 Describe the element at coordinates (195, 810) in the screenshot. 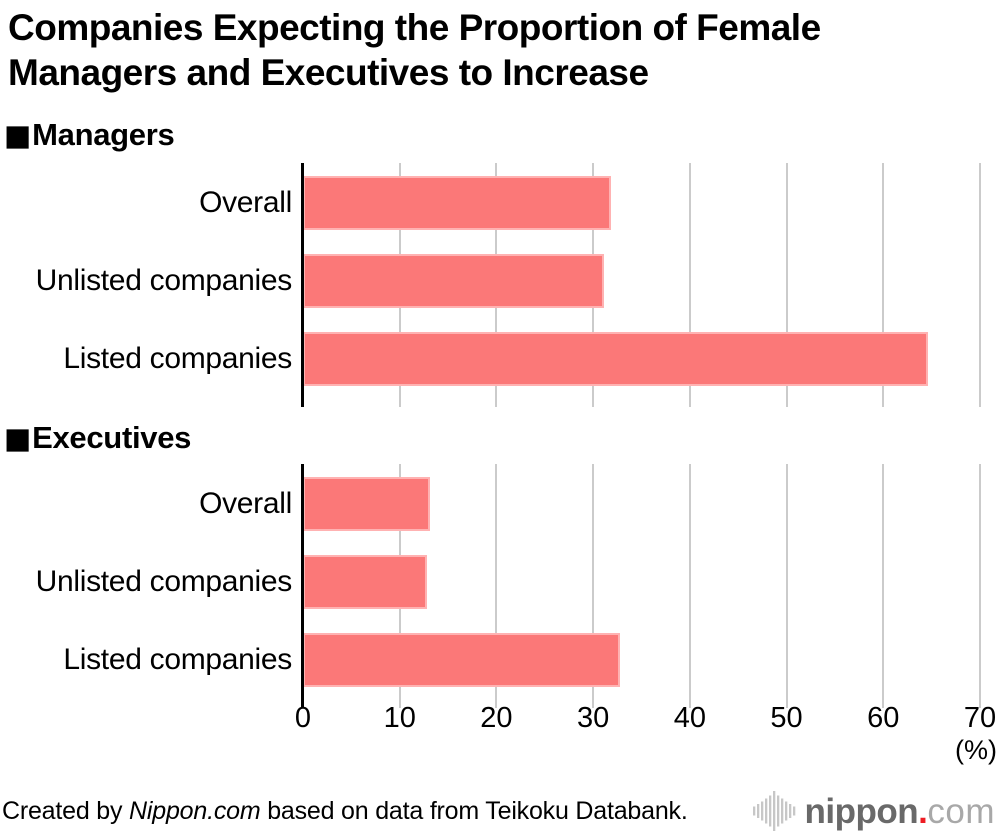

I see `credit-source: Nippon.com` at that location.